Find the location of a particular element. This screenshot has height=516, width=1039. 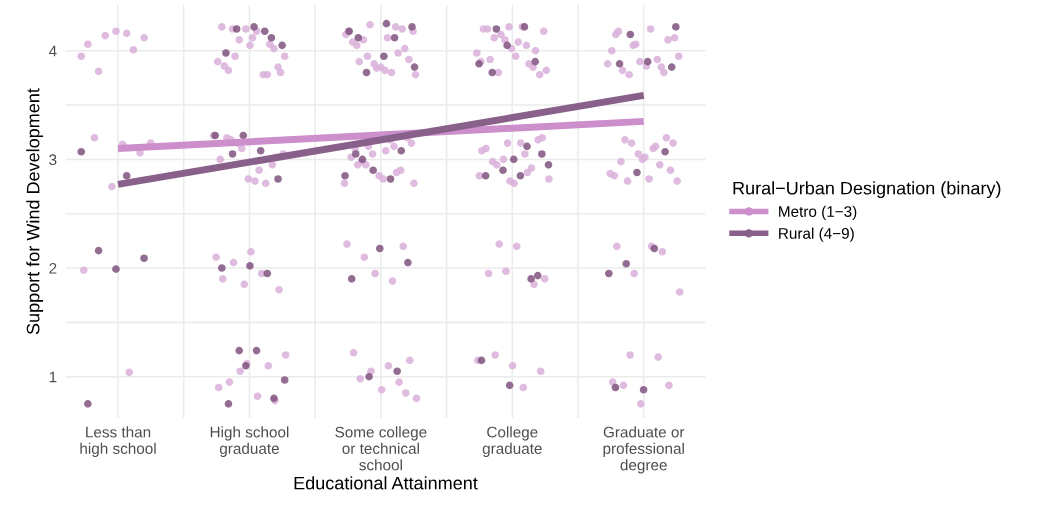

legend-label: Metro (1−3) is located at coordinates (818, 212).